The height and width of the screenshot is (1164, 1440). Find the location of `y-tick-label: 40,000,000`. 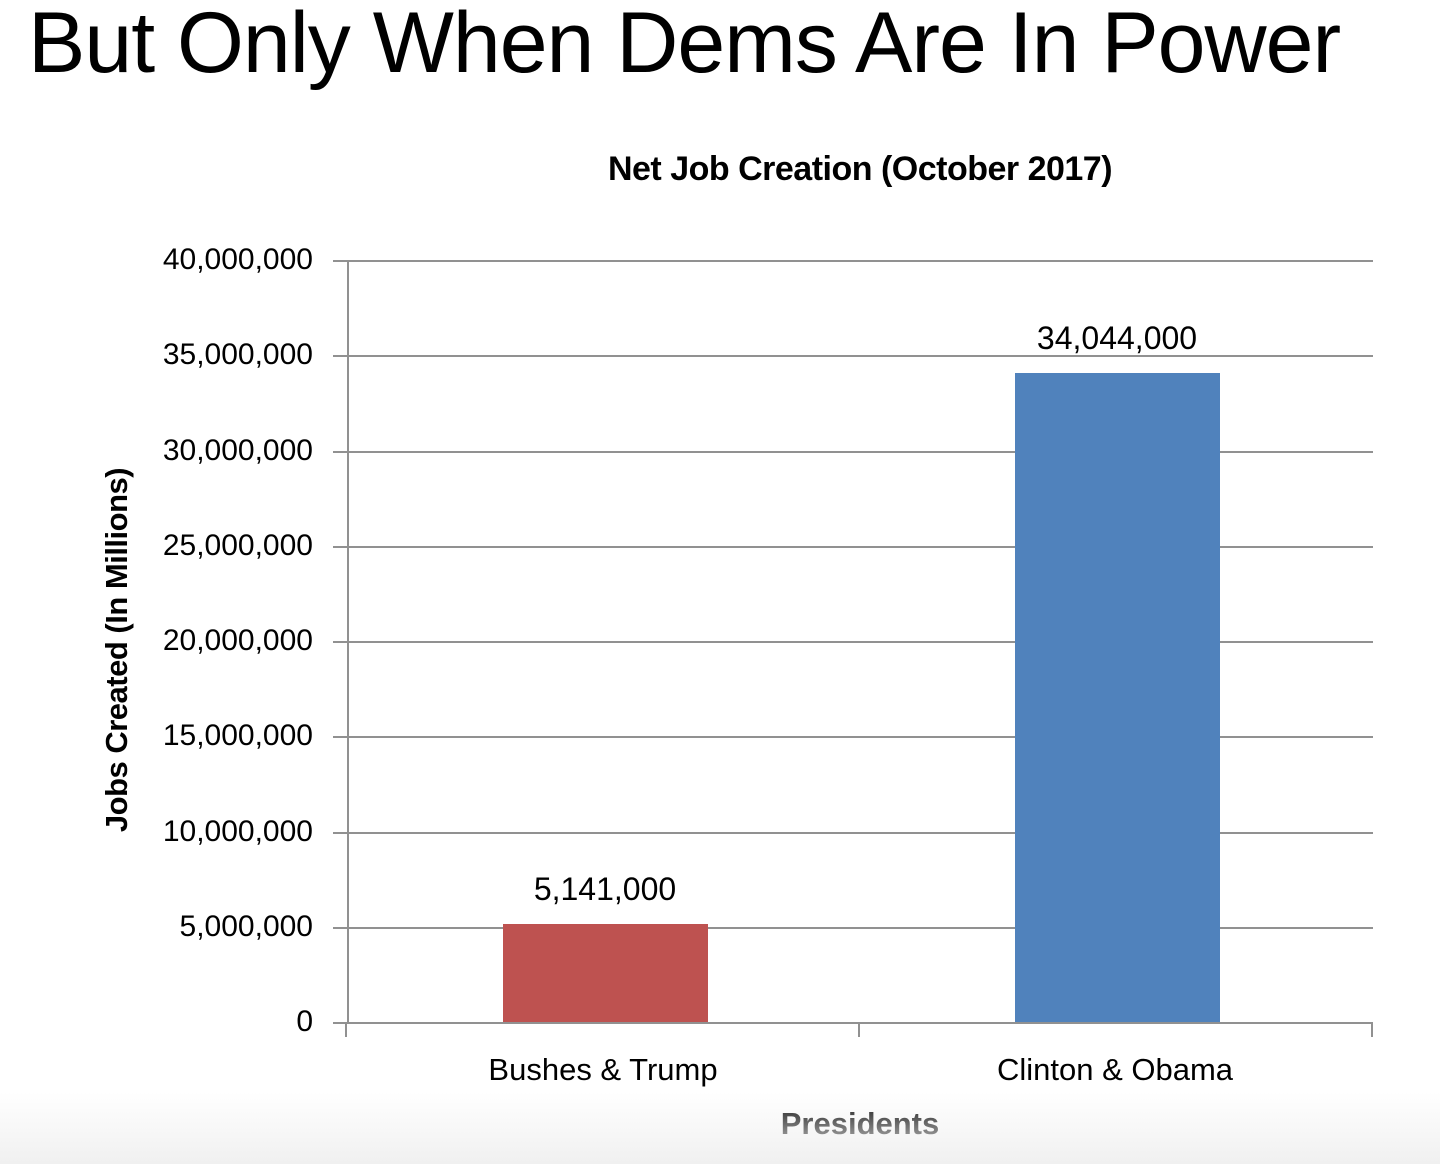

y-tick-label: 40,000,000 is located at coordinates (237, 259).